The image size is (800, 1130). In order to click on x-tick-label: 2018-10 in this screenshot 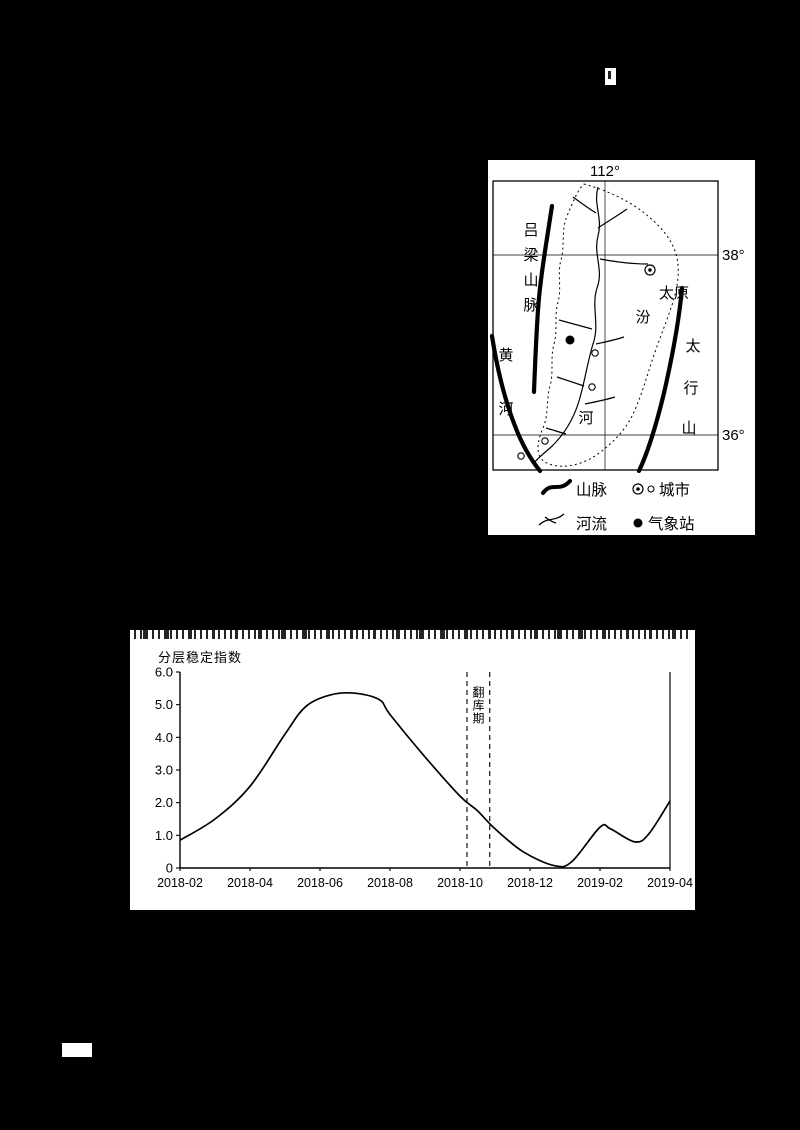, I will do `click(460, 883)`.